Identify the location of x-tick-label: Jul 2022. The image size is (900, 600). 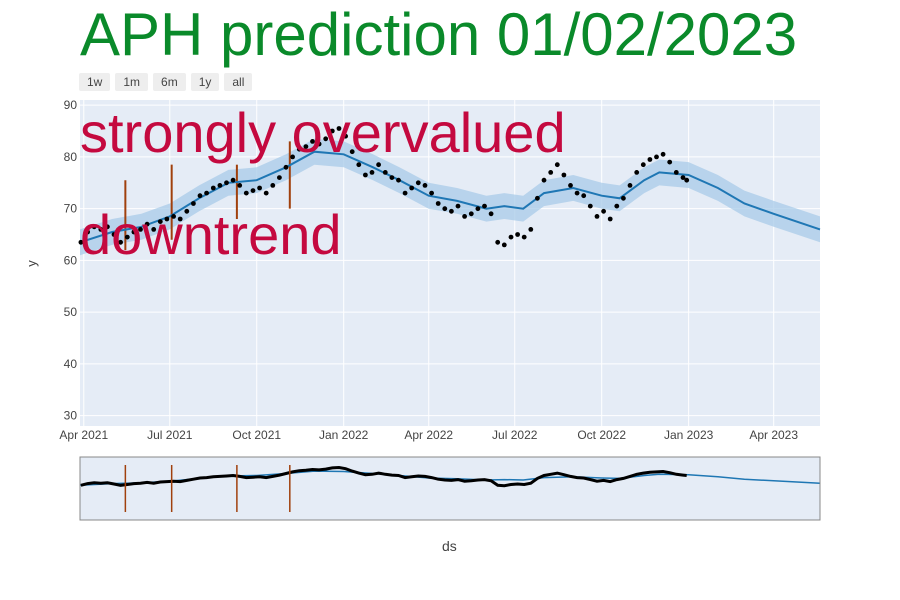
(515, 435).